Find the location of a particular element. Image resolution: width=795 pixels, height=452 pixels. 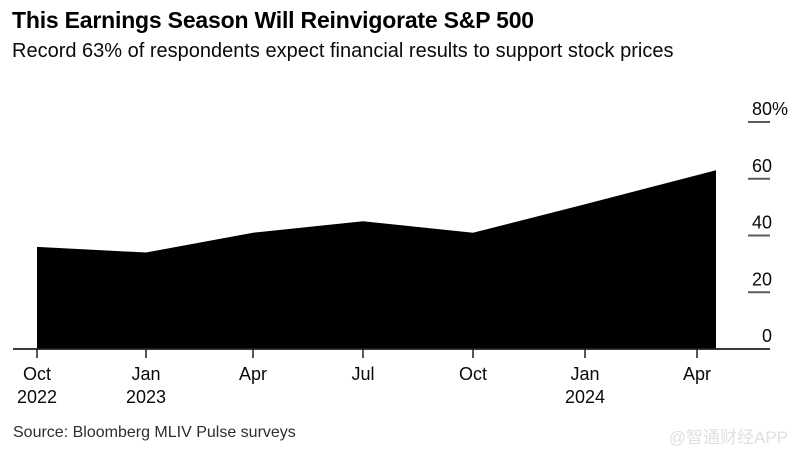

y-axis-label: 40 is located at coordinates (762, 223).